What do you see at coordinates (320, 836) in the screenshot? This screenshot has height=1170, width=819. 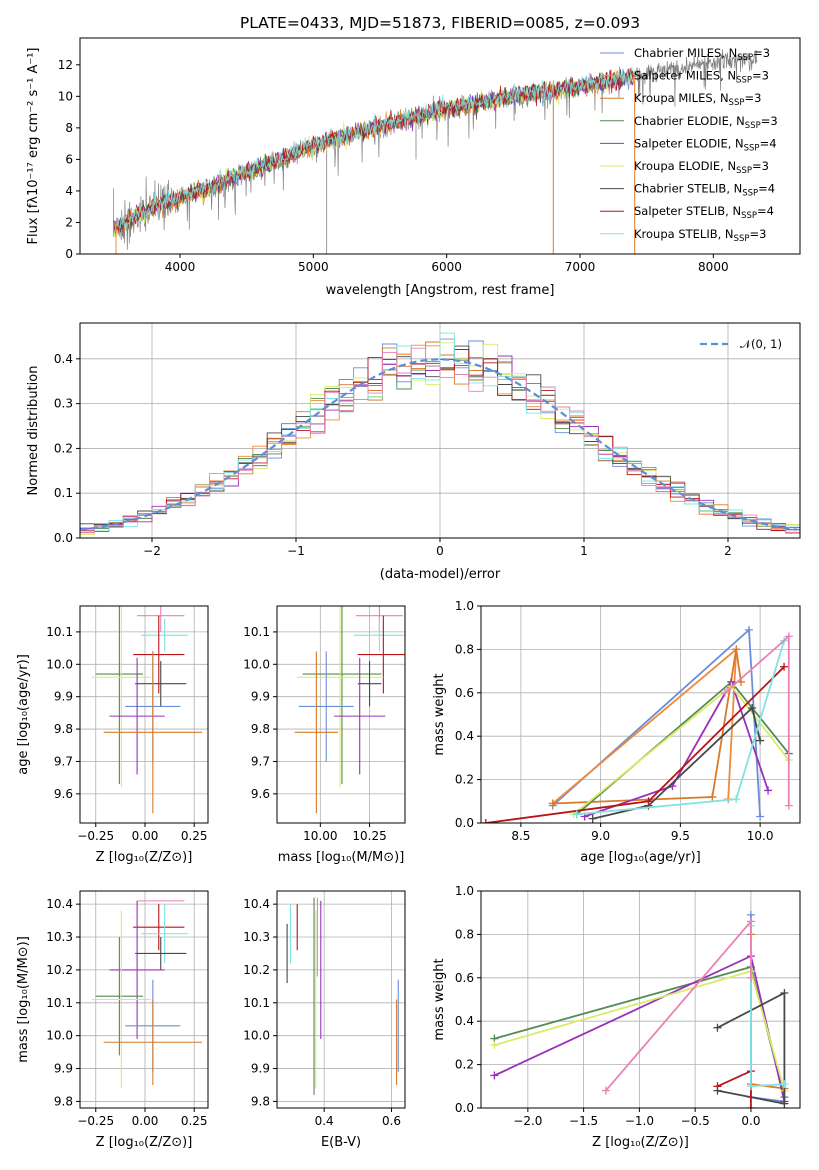 I see `x-tick-label: 10.00` at bounding box center [320, 836].